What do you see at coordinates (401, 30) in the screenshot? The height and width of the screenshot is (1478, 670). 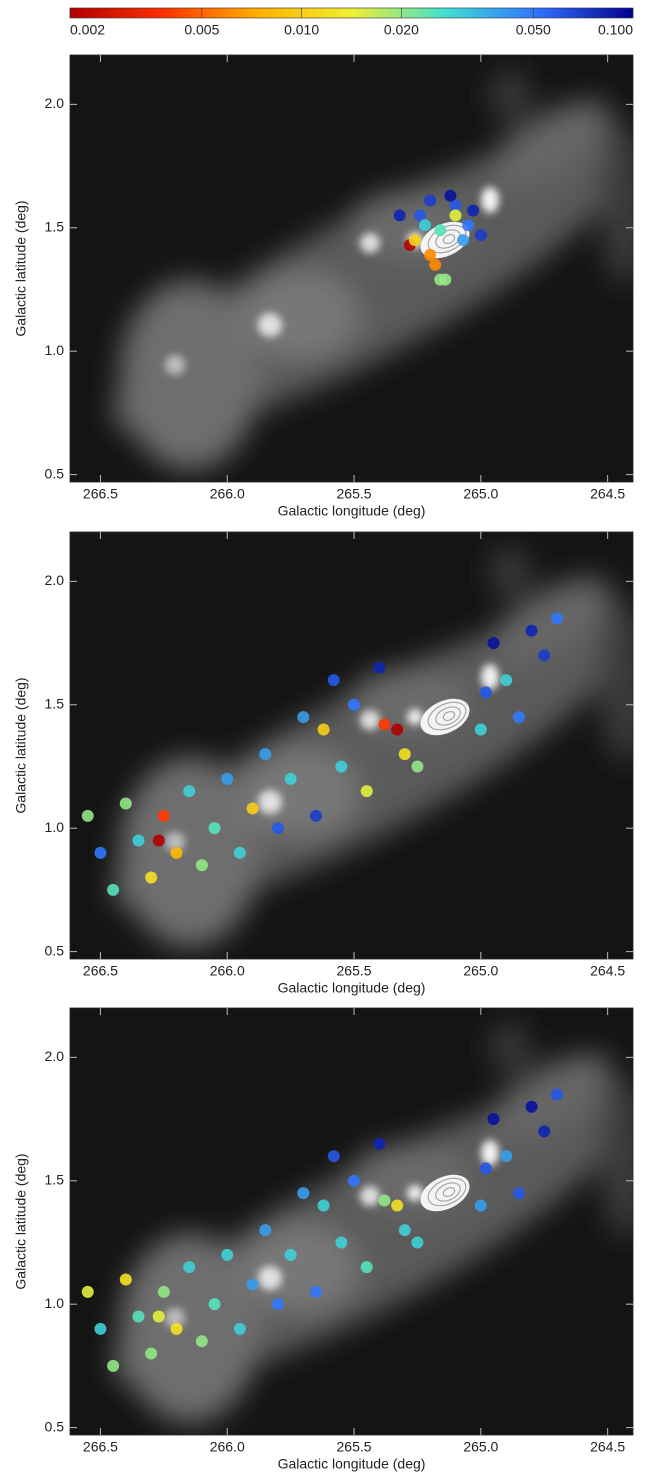 I see `colorbar-tick-label: 0.020` at bounding box center [401, 30].